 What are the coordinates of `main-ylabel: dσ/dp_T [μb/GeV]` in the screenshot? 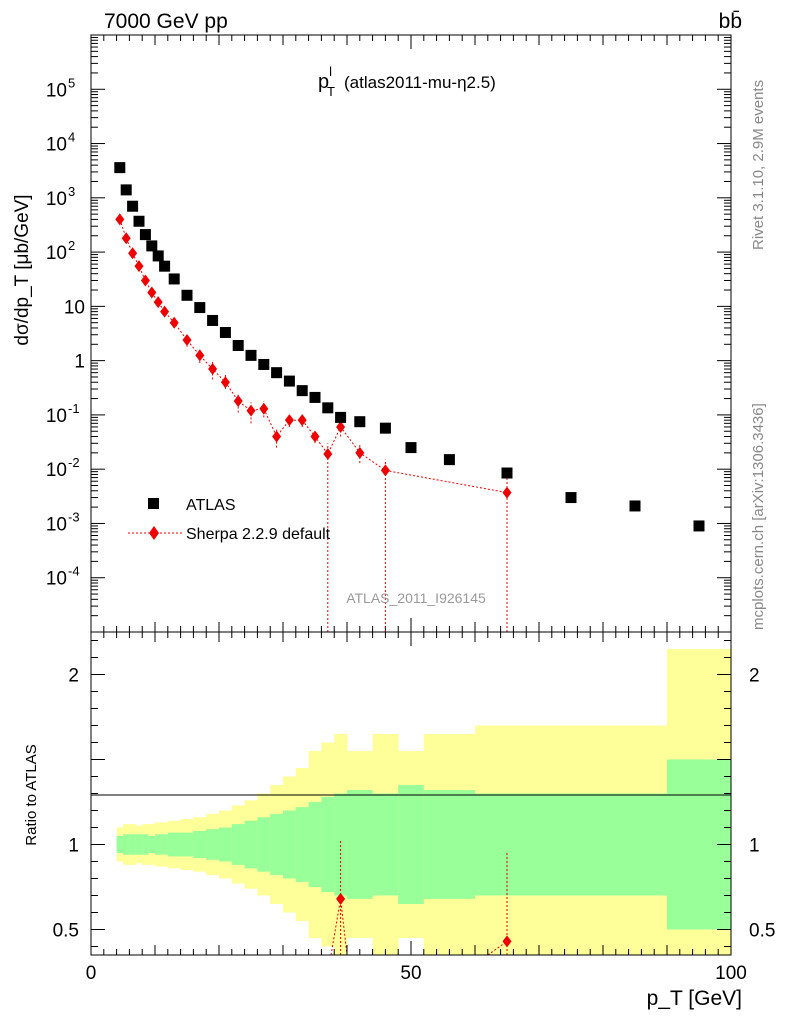 It's located at (22, 269).